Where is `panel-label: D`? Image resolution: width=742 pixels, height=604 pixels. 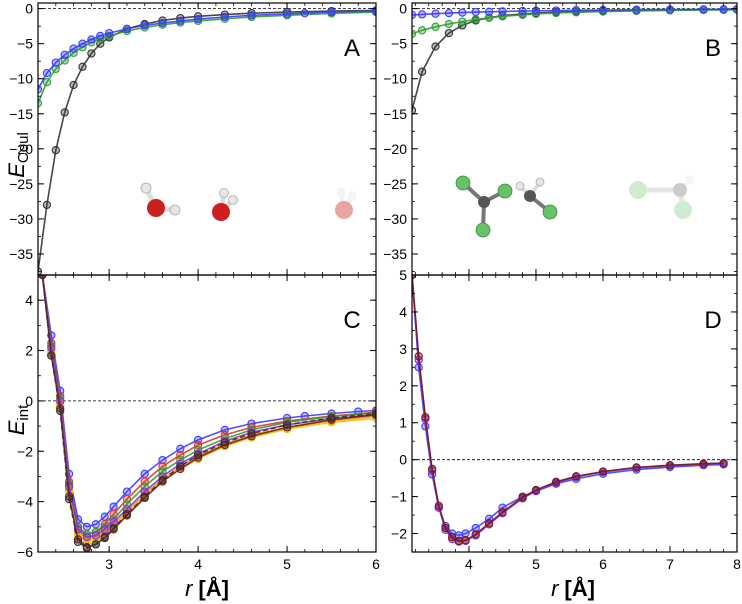 panel-label: D is located at coordinates (712, 320).